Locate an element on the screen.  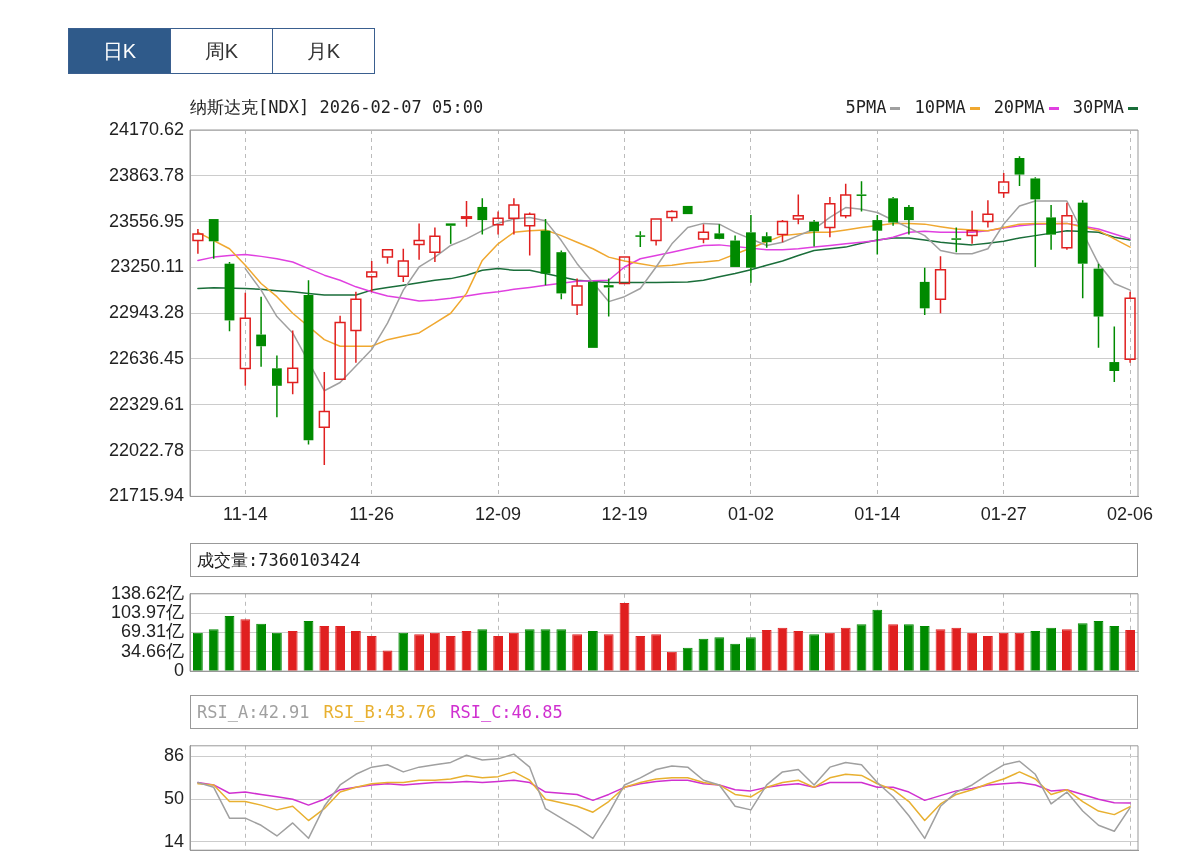
x-tick-label: 01-14 is located at coordinates (877, 514).